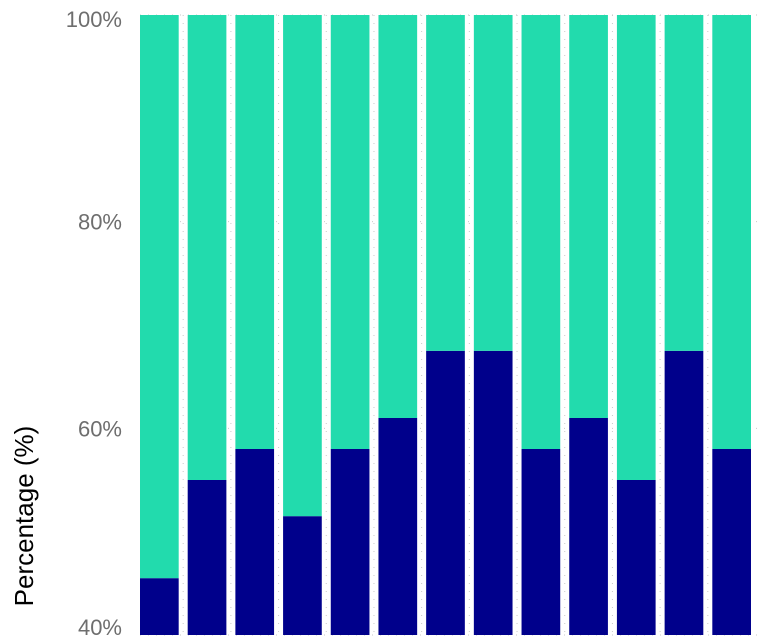 The height and width of the screenshot is (640, 760). Describe the element at coordinates (94, 19) in the screenshot. I see `y-tick-label: 100%` at that location.